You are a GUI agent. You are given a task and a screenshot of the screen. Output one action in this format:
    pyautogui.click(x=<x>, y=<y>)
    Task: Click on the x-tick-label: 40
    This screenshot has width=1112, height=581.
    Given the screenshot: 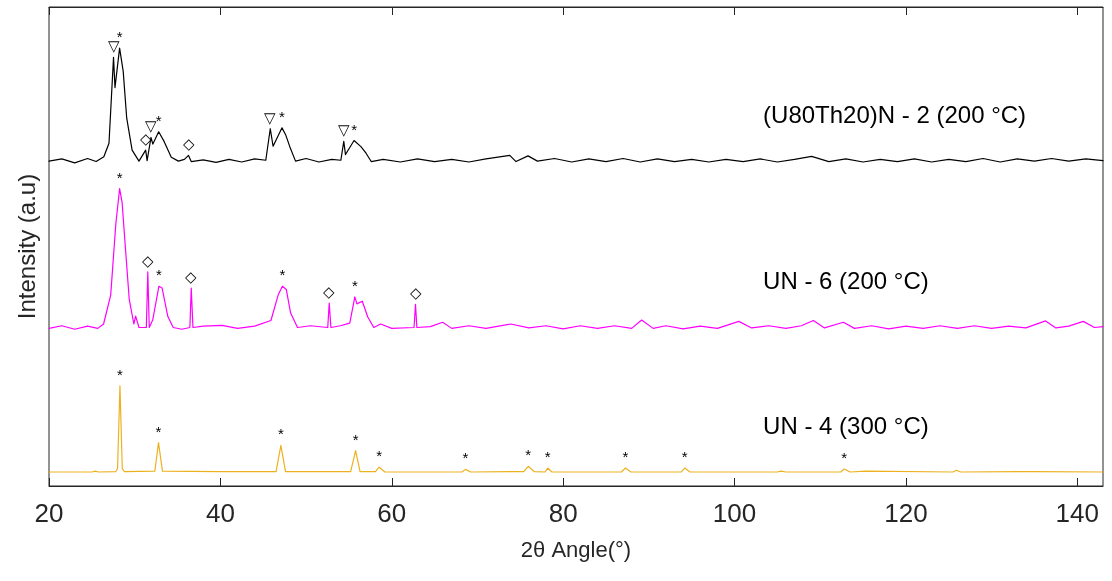 What is the action you would take?
    pyautogui.click(x=220, y=513)
    